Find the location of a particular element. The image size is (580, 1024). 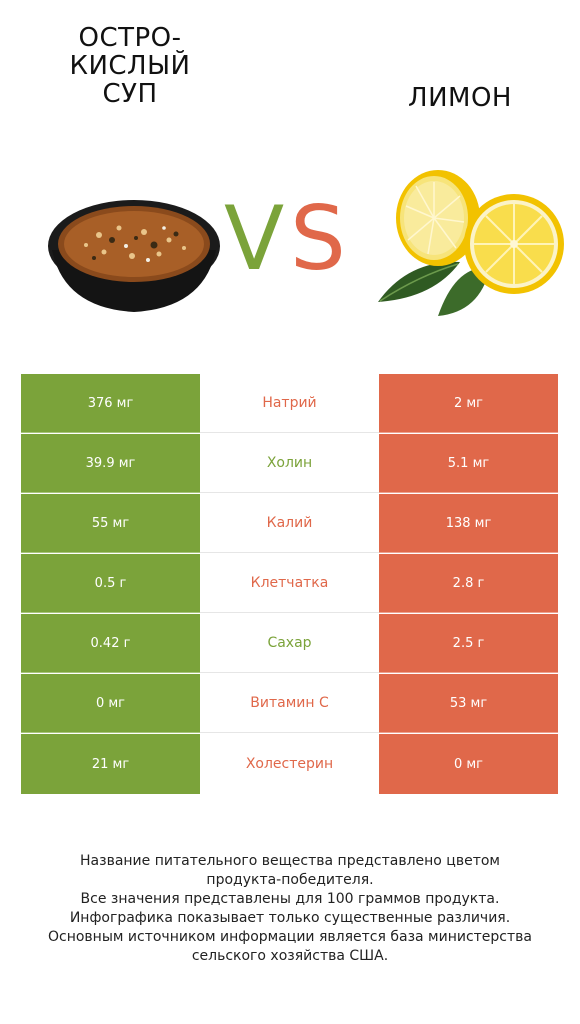

table-row: 0 мг Витамин C 53 мг is located at coordinates (289, 704).